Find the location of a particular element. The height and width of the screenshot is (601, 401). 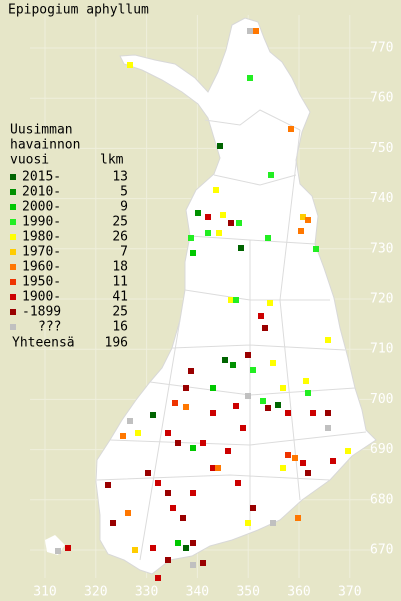

x-label: 320 is located at coordinates (95, 592).